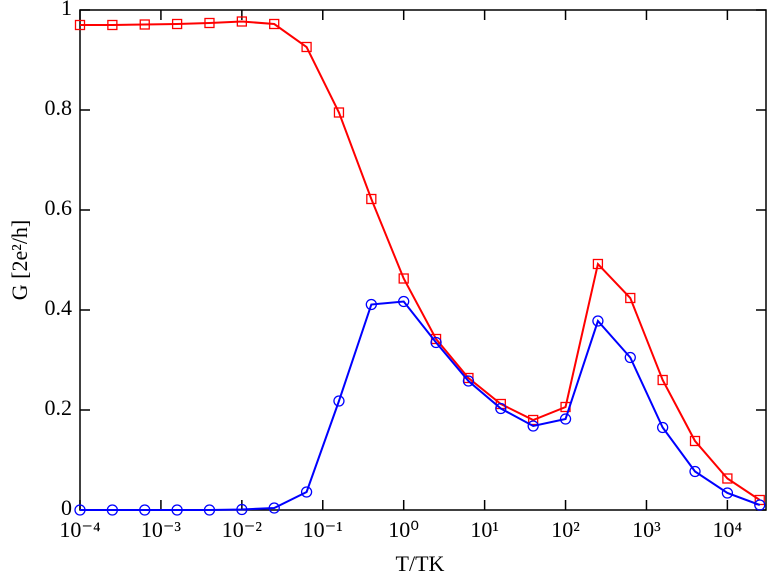 The image size is (770, 582). I want to click on y-axis-label: G [2e²/h], so click(19, 260).